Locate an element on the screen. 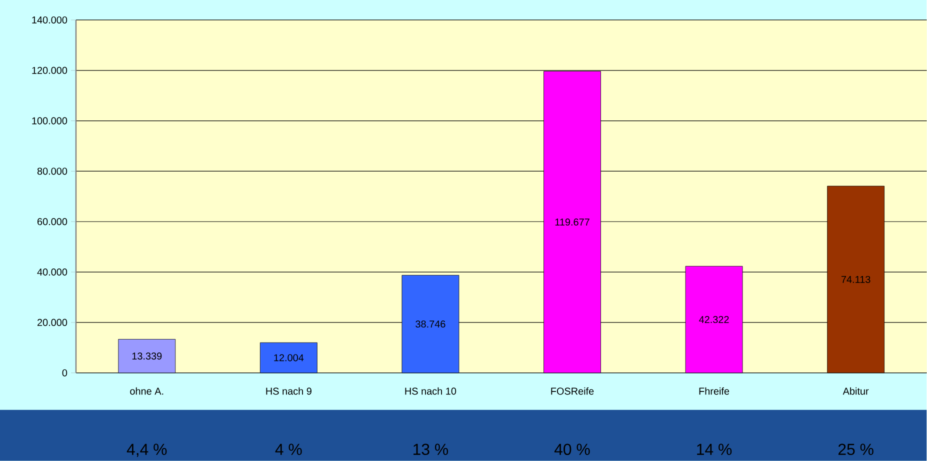  text: 14 % is located at coordinates (714, 450).